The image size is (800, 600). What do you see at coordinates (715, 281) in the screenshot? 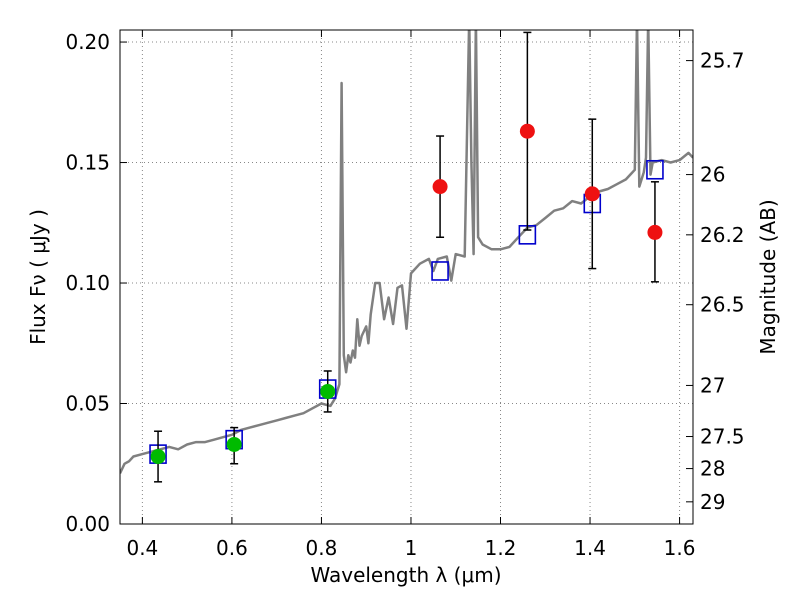
I see `y-axis-right: 25.7 26 26.2 26.5 27 27.5 28 29` at bounding box center [715, 281].